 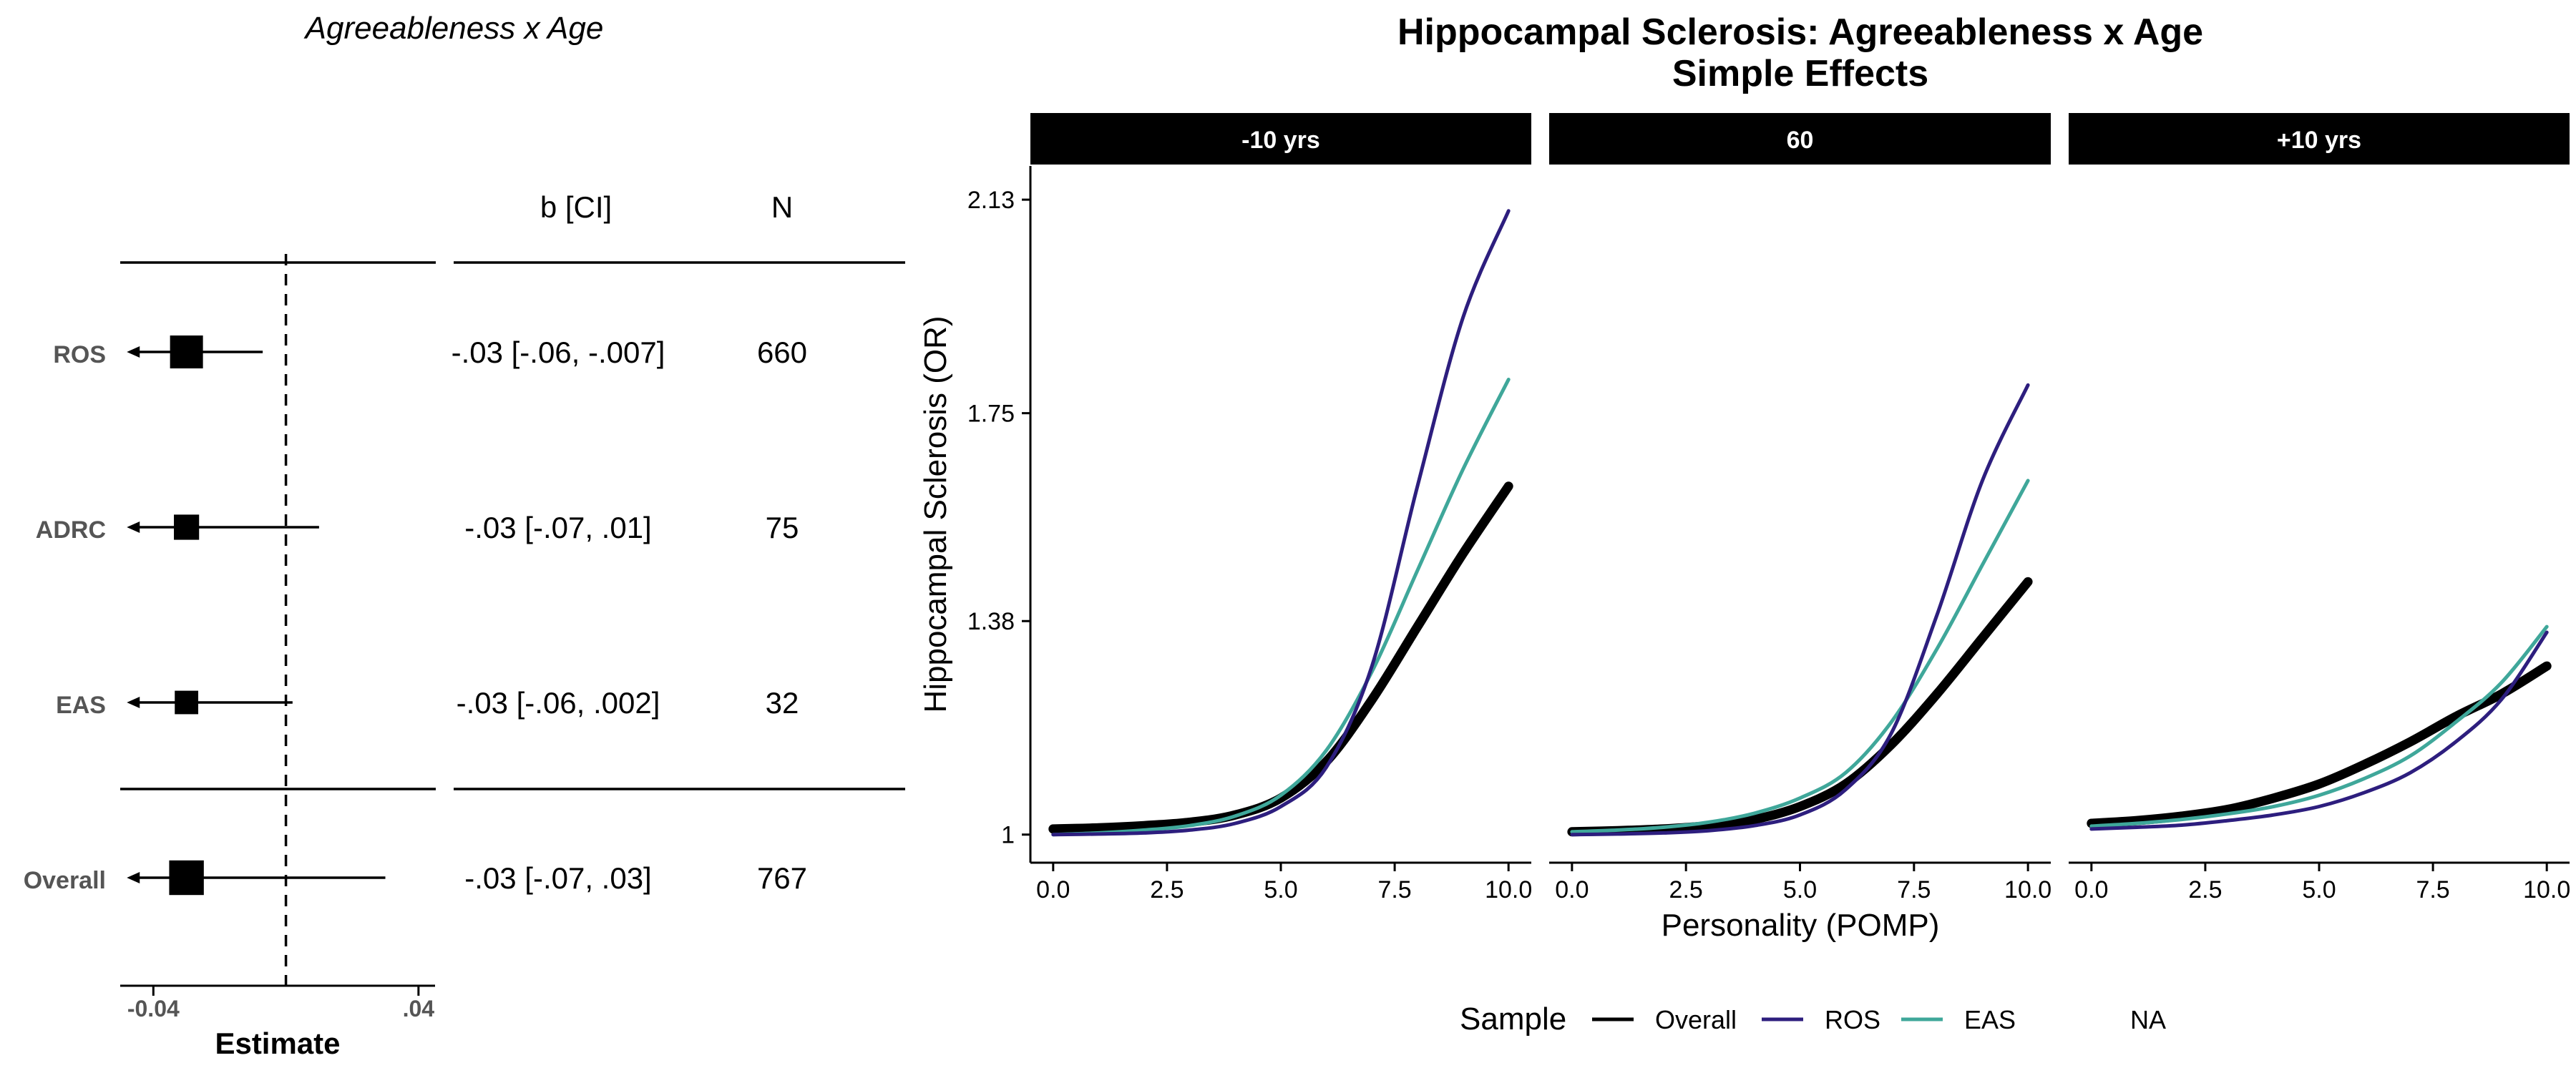 I want to click on facet-panel: 60 0.0 2.5 5.0 7.5 10.0, so click(x=1800, y=508).